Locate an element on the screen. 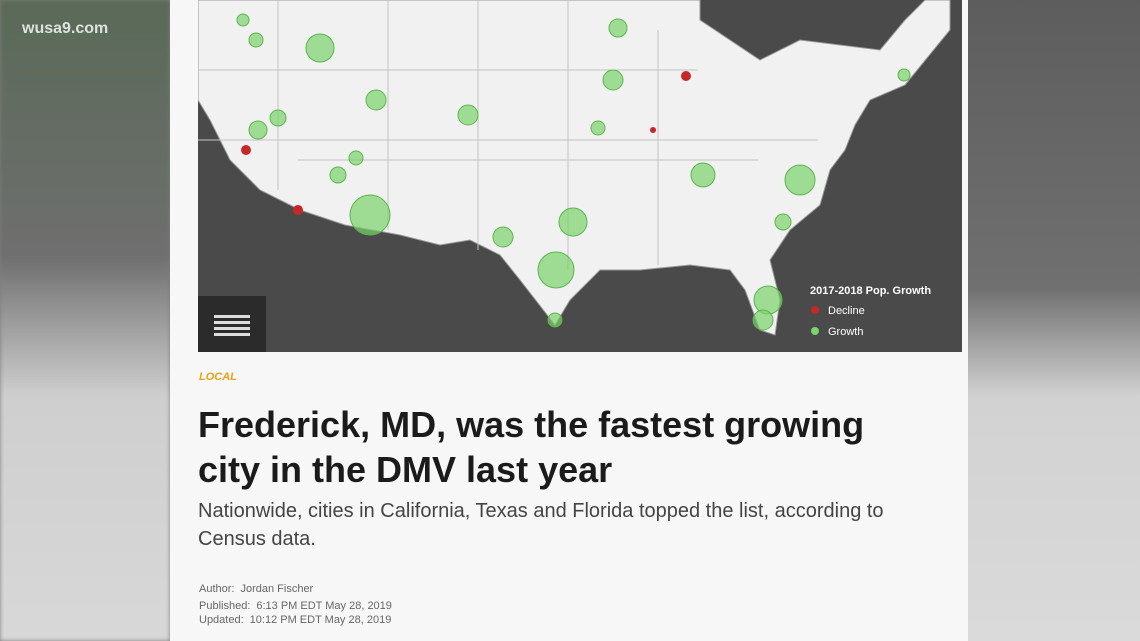  label: Published: is located at coordinates (225, 606).